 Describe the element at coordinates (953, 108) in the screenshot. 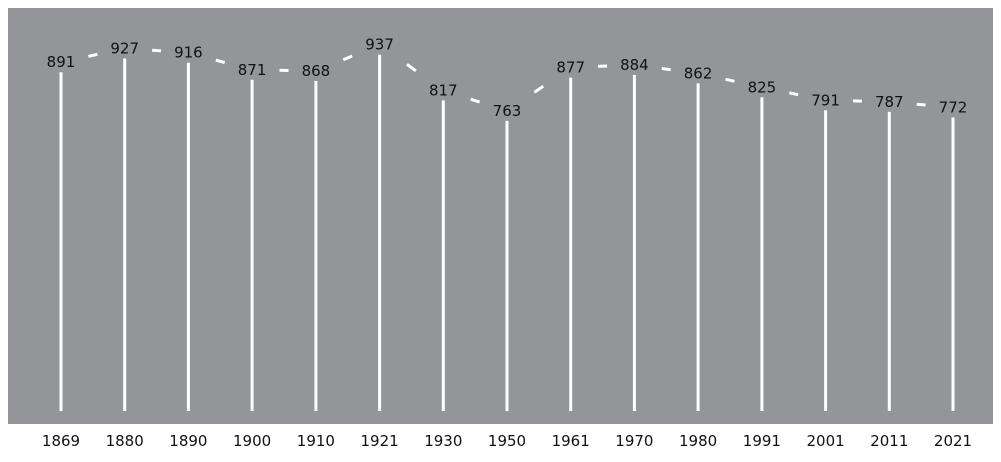

I see `data-label-2021: 772` at that location.